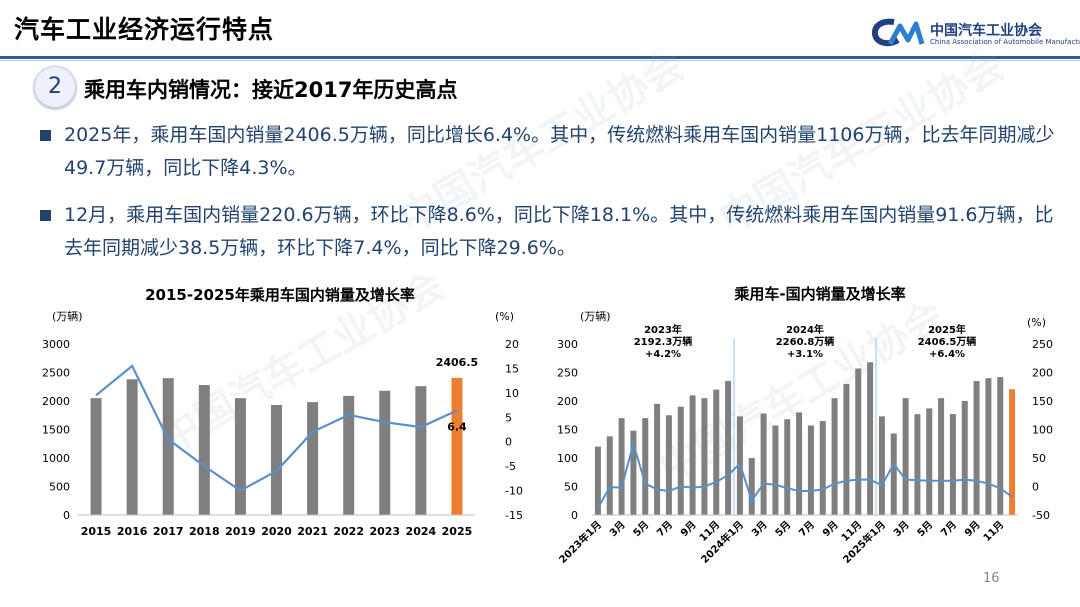 This screenshot has width=1080, height=607. Describe the element at coordinates (510, 466) in the screenshot. I see `right-tick-label: -5` at that location.